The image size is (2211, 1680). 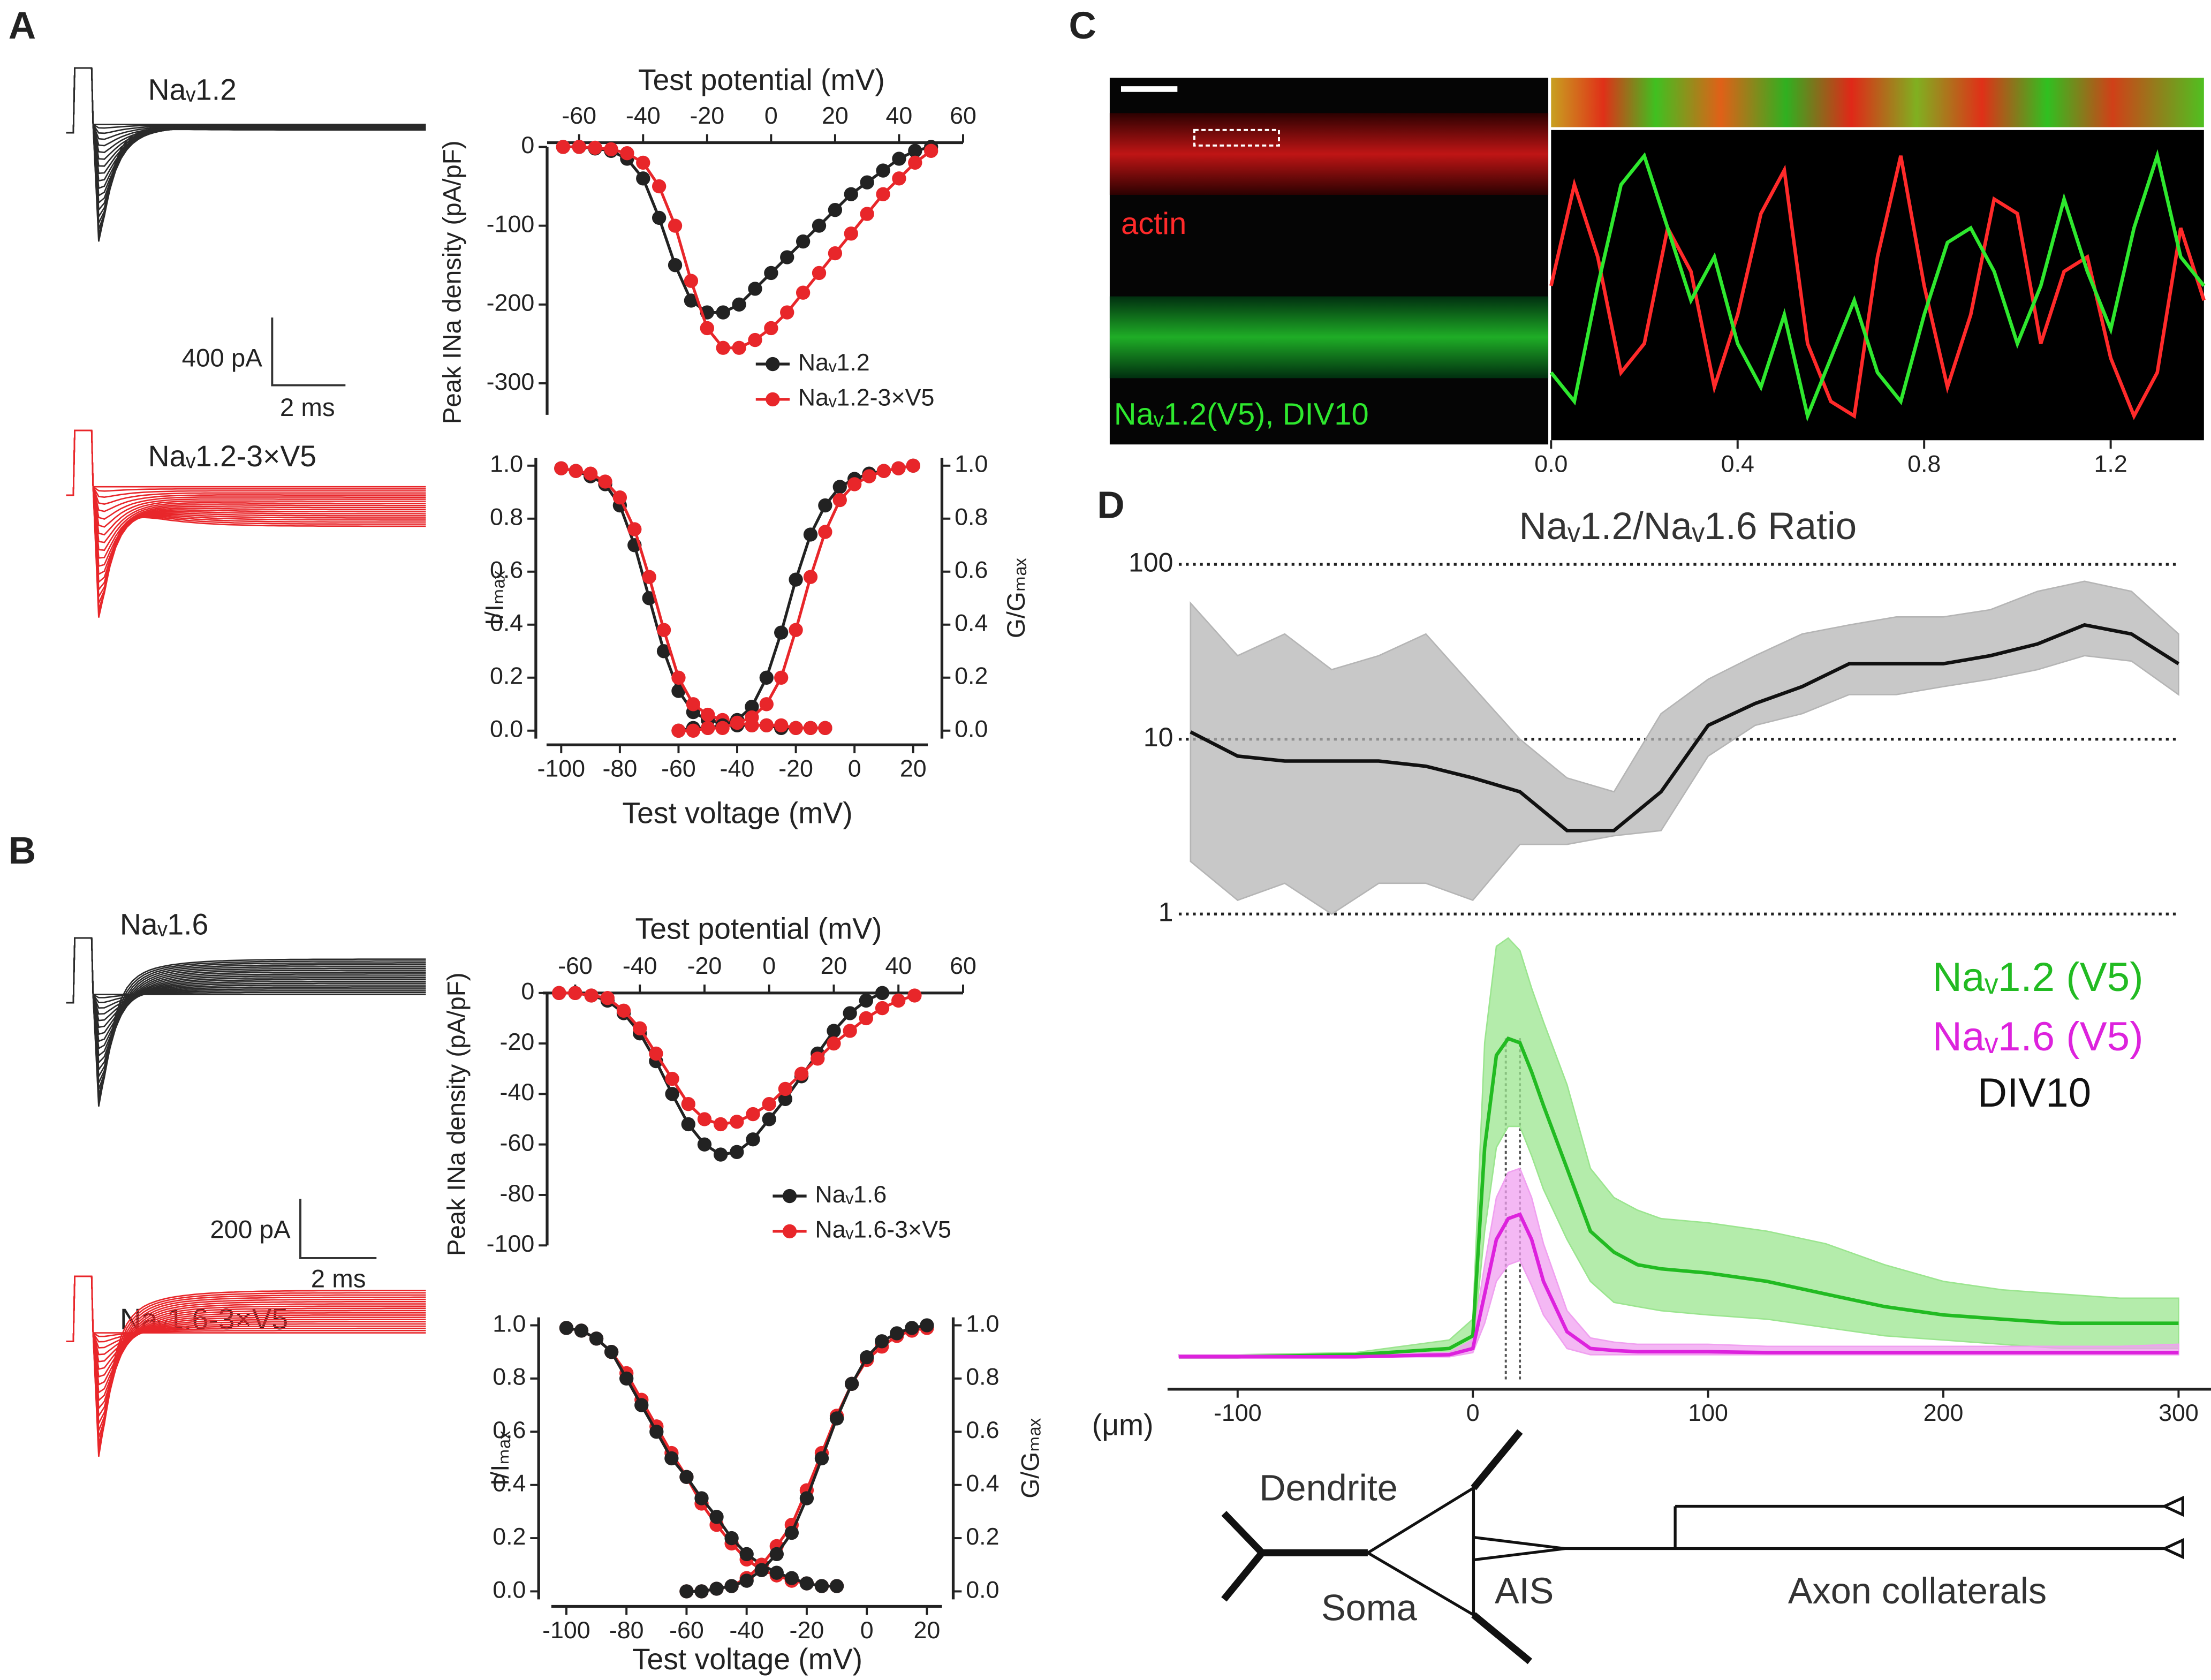 What do you see at coordinates (509, 1483) in the screenshot?
I see `y-tick-label: 0.4` at bounding box center [509, 1483].